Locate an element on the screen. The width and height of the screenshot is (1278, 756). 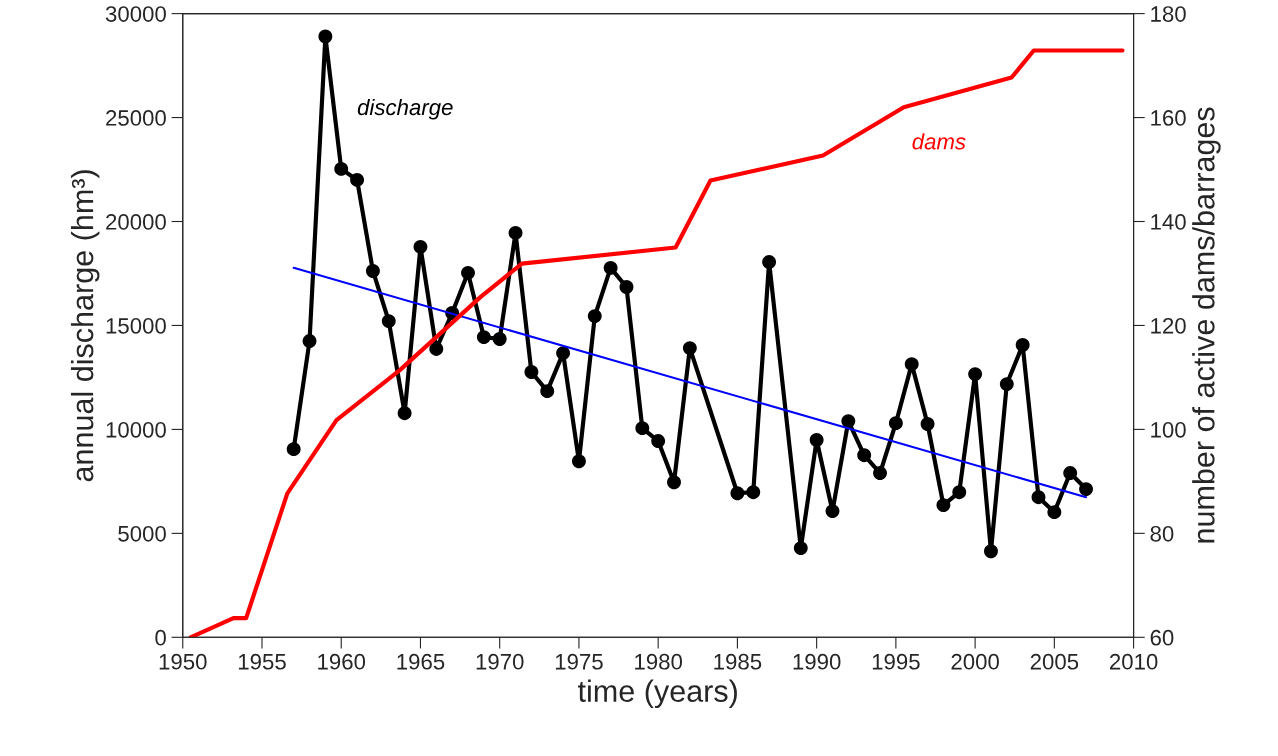
x-tick-label: 2005 is located at coordinates (1054, 661).